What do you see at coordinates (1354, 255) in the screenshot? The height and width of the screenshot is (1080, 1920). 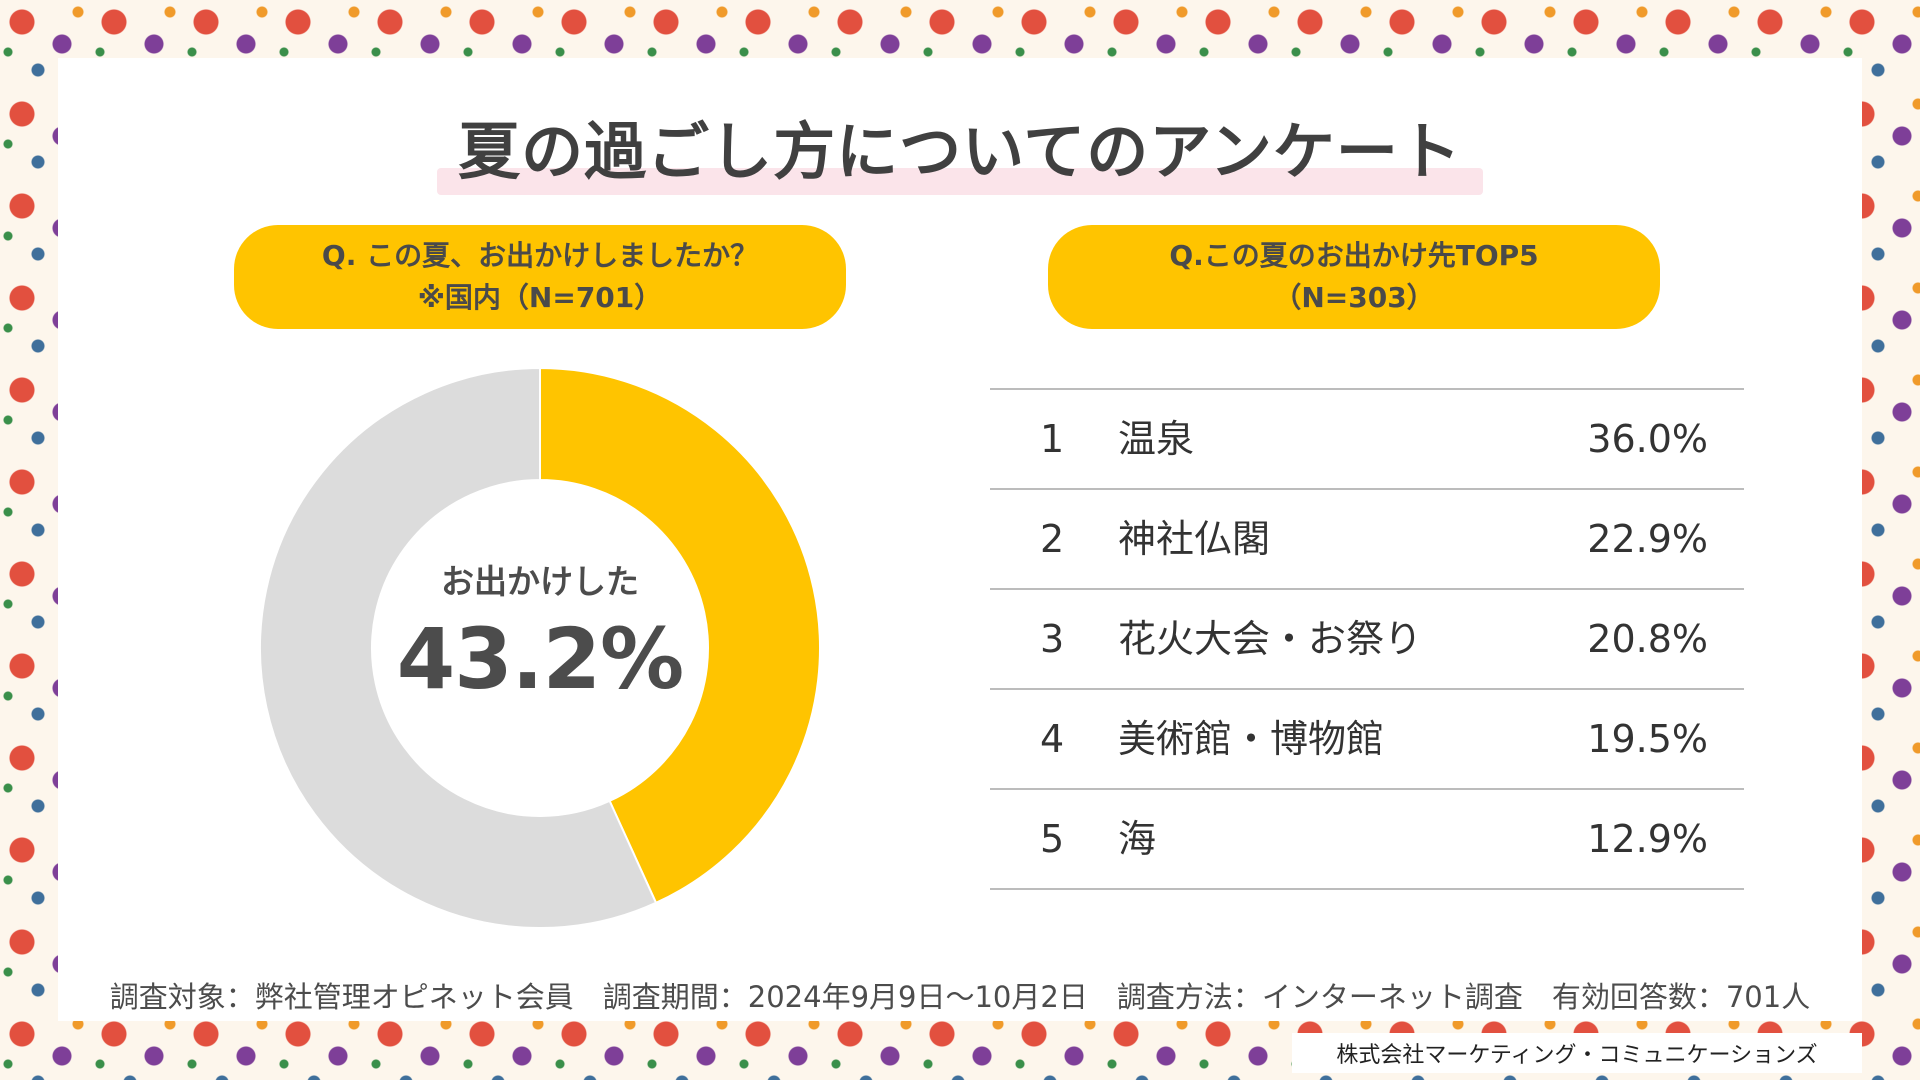 I see `right-question-line1: Q.この夏のお出かけ先TOP5` at bounding box center [1354, 255].